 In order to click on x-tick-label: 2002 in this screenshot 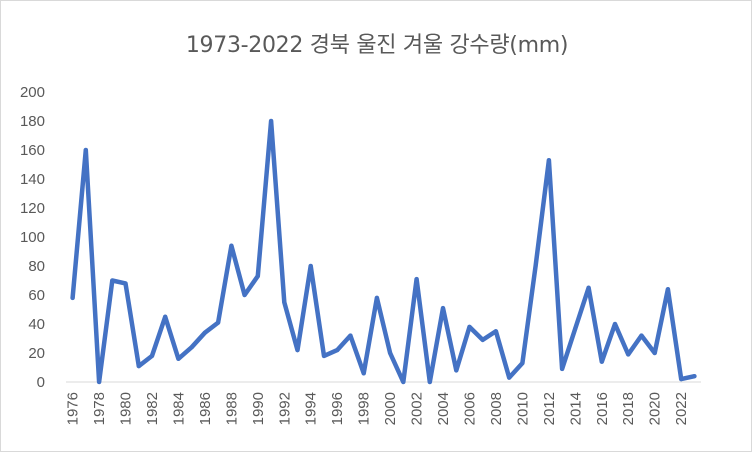, I will do `click(417, 408)`.